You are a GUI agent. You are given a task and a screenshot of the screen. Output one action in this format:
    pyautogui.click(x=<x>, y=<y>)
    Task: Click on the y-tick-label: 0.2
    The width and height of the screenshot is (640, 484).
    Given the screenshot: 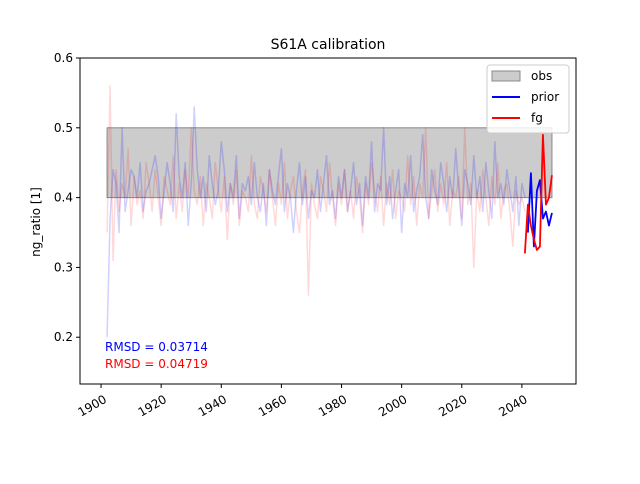 What is the action you would take?
    pyautogui.click(x=63, y=337)
    